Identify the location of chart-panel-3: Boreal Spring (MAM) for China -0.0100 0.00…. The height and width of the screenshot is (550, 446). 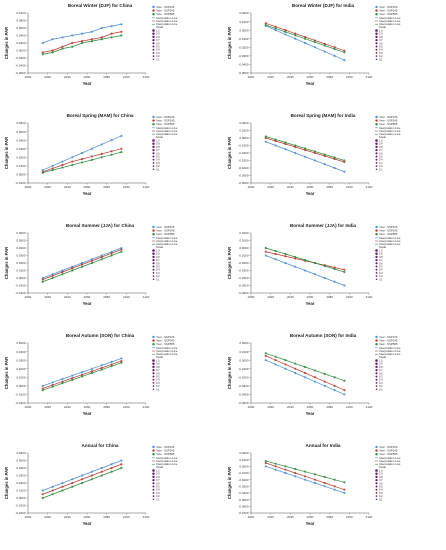
(91, 154).